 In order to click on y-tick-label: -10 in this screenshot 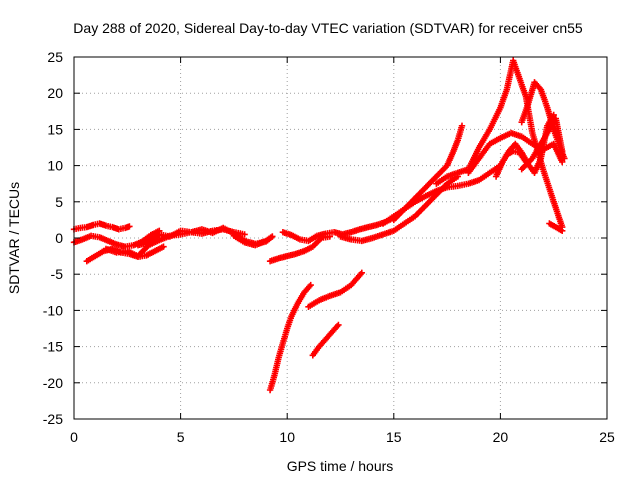, I will do `click(53, 310)`.